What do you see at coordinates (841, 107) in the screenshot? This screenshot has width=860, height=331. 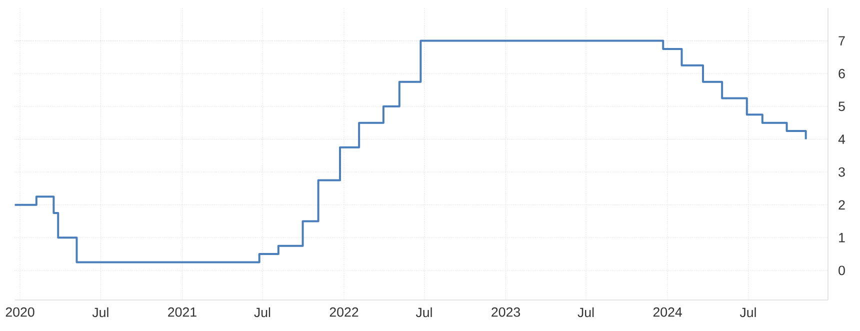 I see `y-tick-label: 5` at bounding box center [841, 107].